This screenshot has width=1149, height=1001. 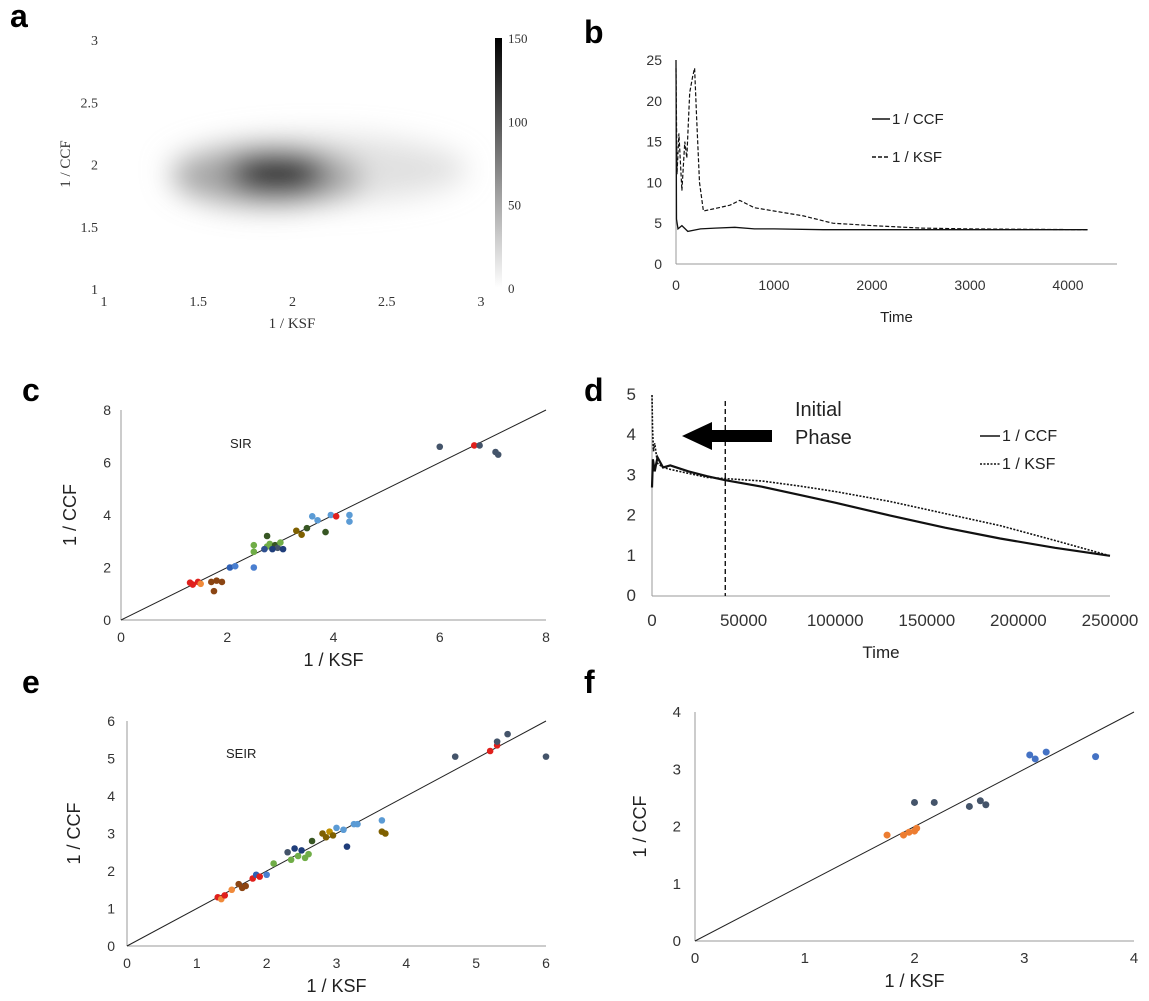 I want to click on panel-letter-d: d, so click(x=594, y=390).